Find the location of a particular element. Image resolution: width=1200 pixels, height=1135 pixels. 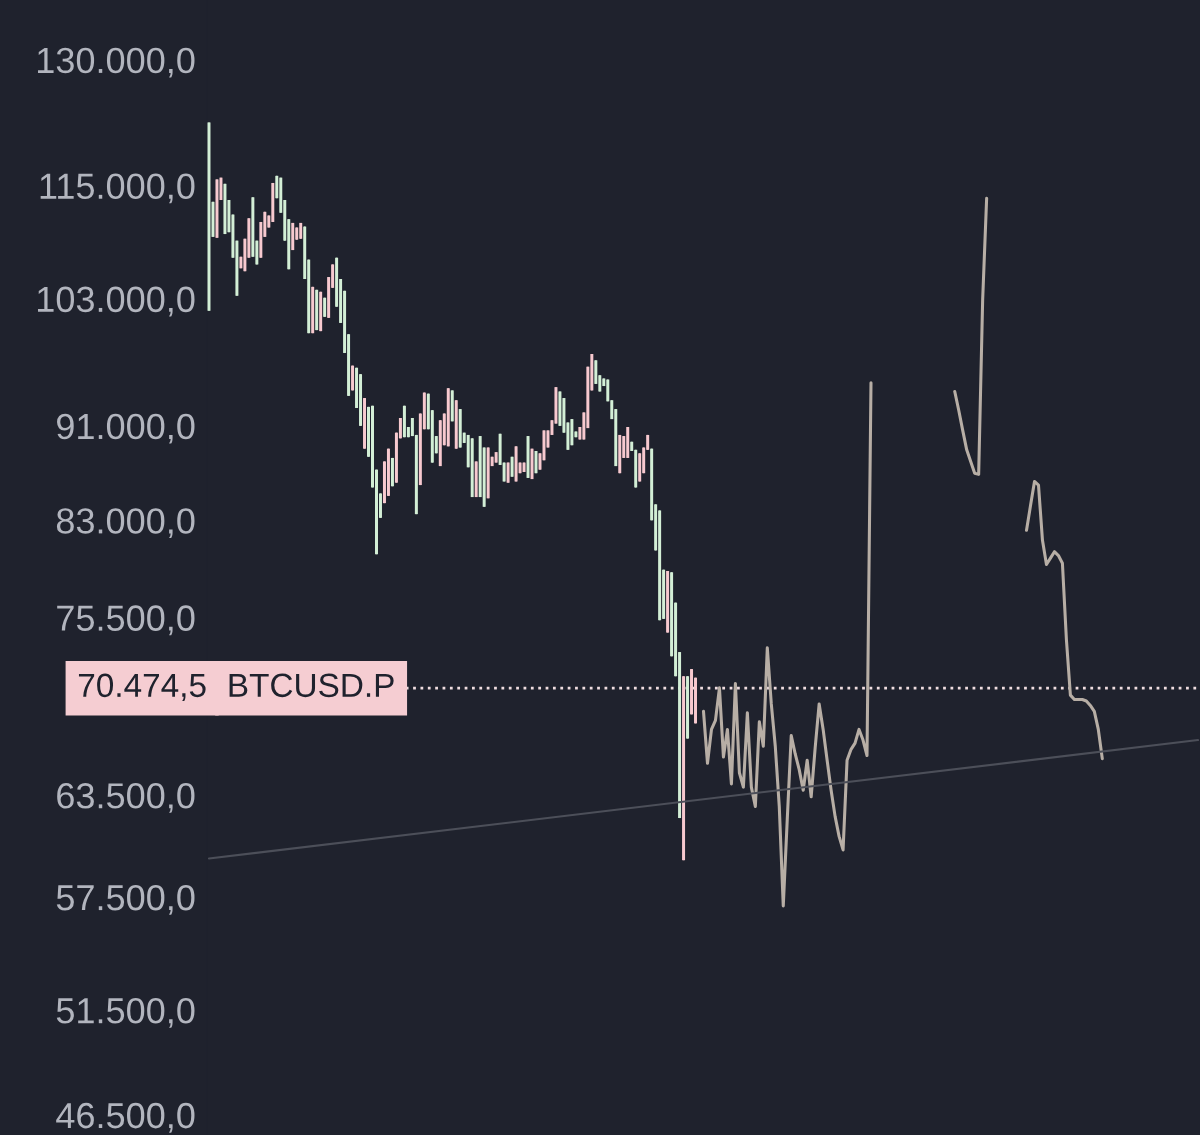

y-tick-label: 130.000,0 is located at coordinates (116, 62).